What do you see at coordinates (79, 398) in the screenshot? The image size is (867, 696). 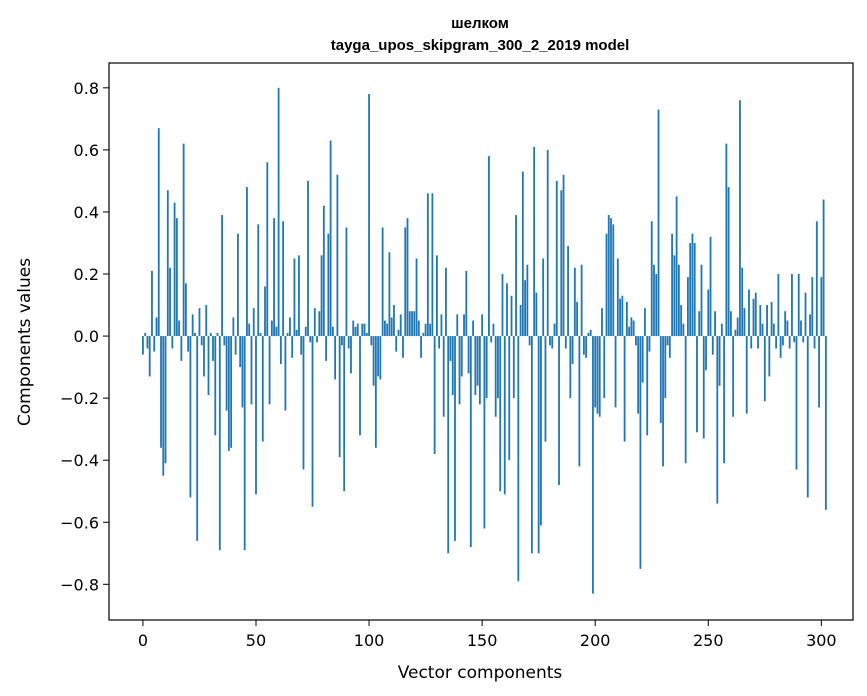 I see `y-tick-label-3: −0.2` at bounding box center [79, 398].